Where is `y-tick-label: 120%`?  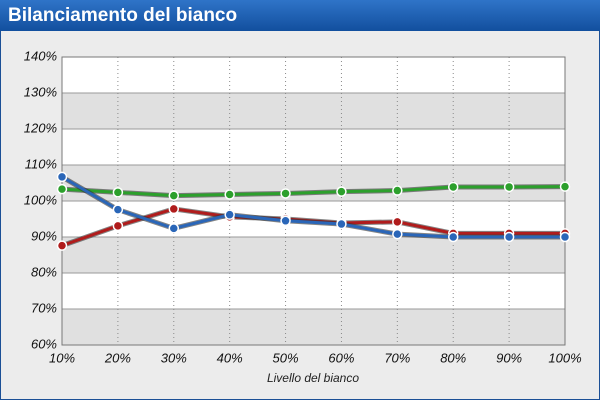
y-tick-label: 120% is located at coordinates (40, 127).